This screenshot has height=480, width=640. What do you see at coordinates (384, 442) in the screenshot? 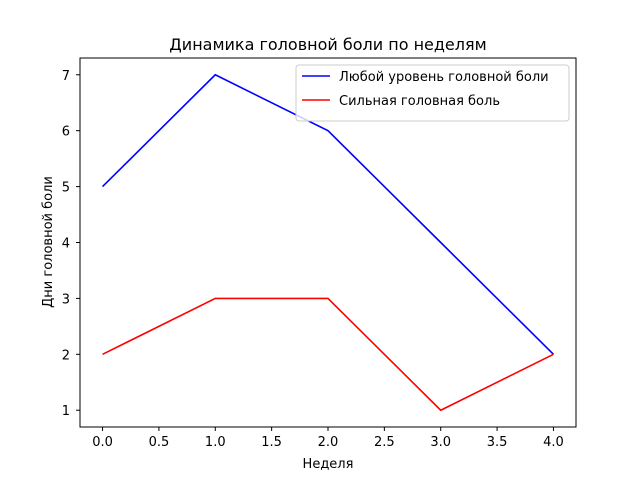
I see `x-tick-label: 2.5` at bounding box center [384, 442].